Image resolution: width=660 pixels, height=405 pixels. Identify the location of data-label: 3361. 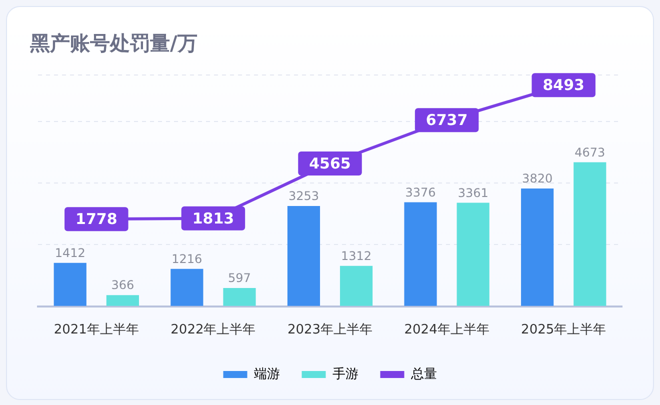
(473, 193).